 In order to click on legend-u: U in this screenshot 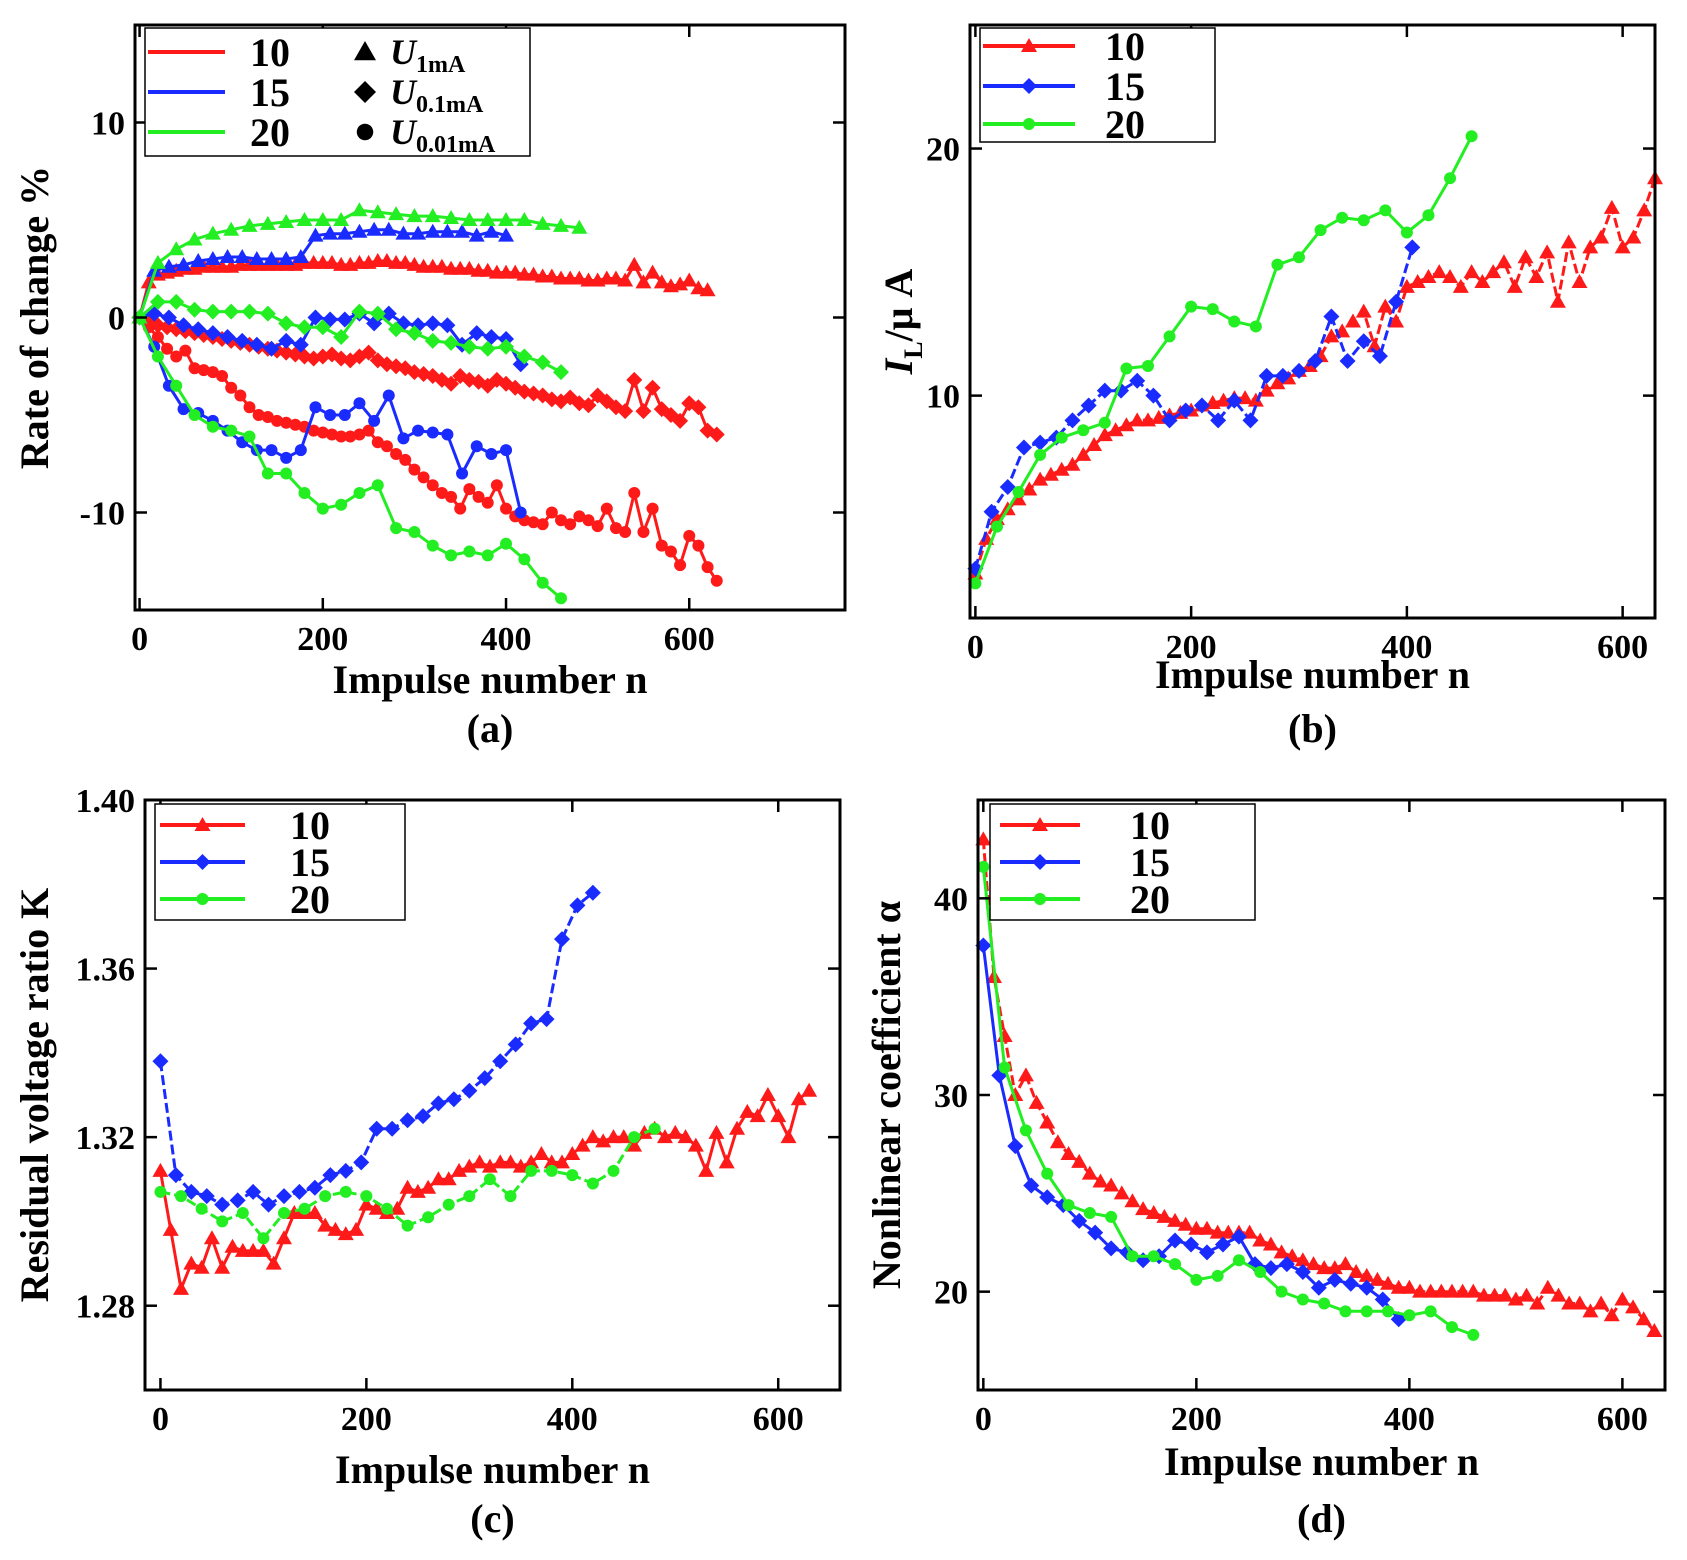, I will do `click(404, 132)`.